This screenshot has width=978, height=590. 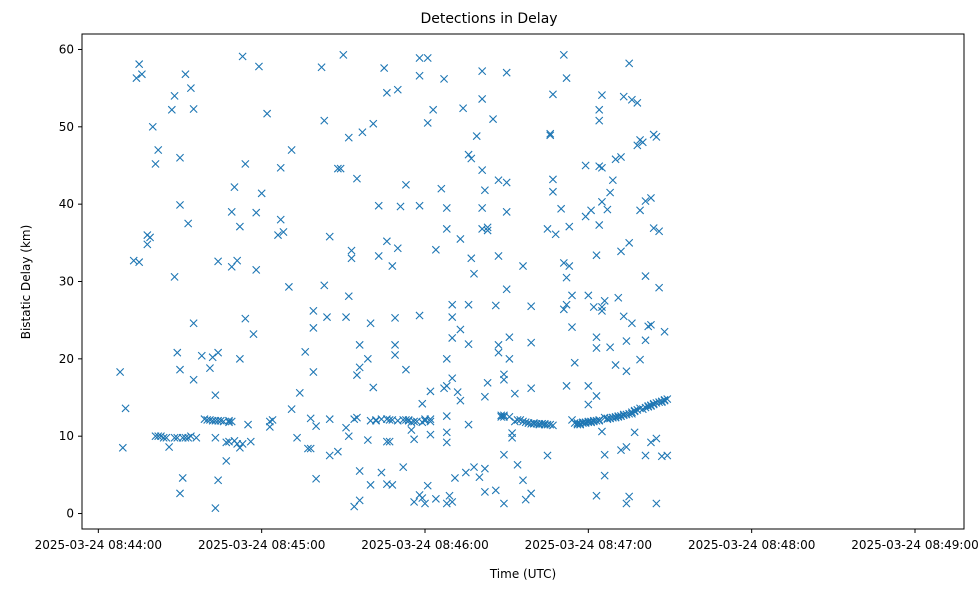 What do you see at coordinates (66, 282) in the screenshot?
I see `y-tick-label: 30` at bounding box center [66, 282].